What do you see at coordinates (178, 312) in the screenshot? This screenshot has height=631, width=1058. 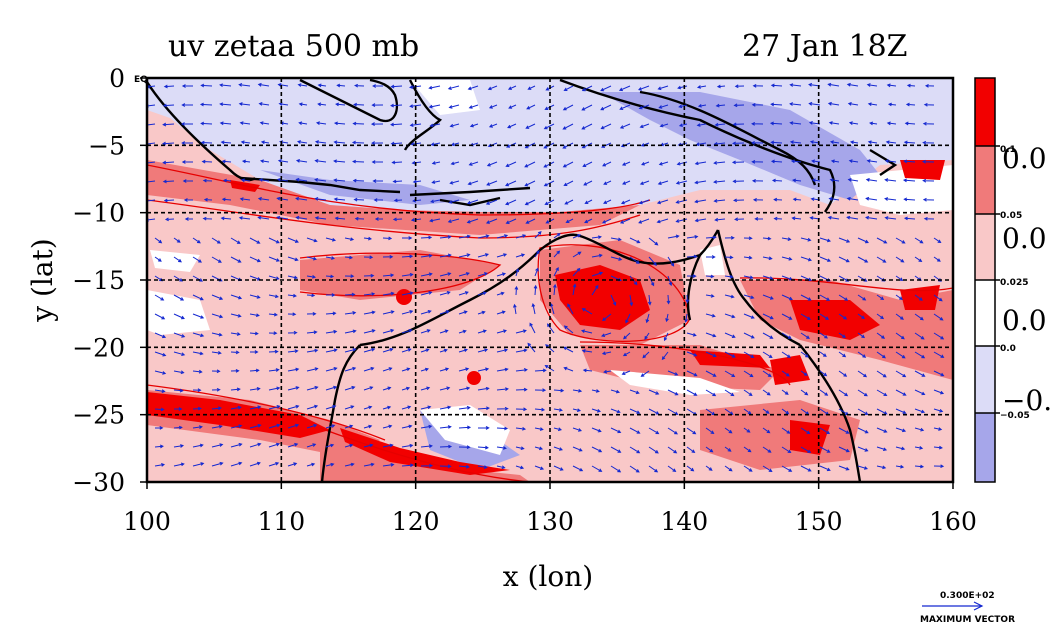 I see `neutral-area-west` at bounding box center [178, 312].